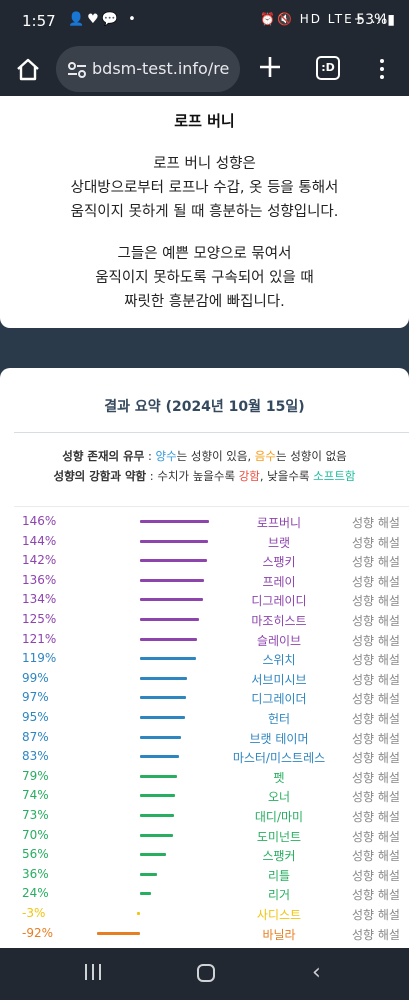 The image size is (409, 1000). I want to click on result-row: 119% 스위치 성향 해설, so click(204, 659).